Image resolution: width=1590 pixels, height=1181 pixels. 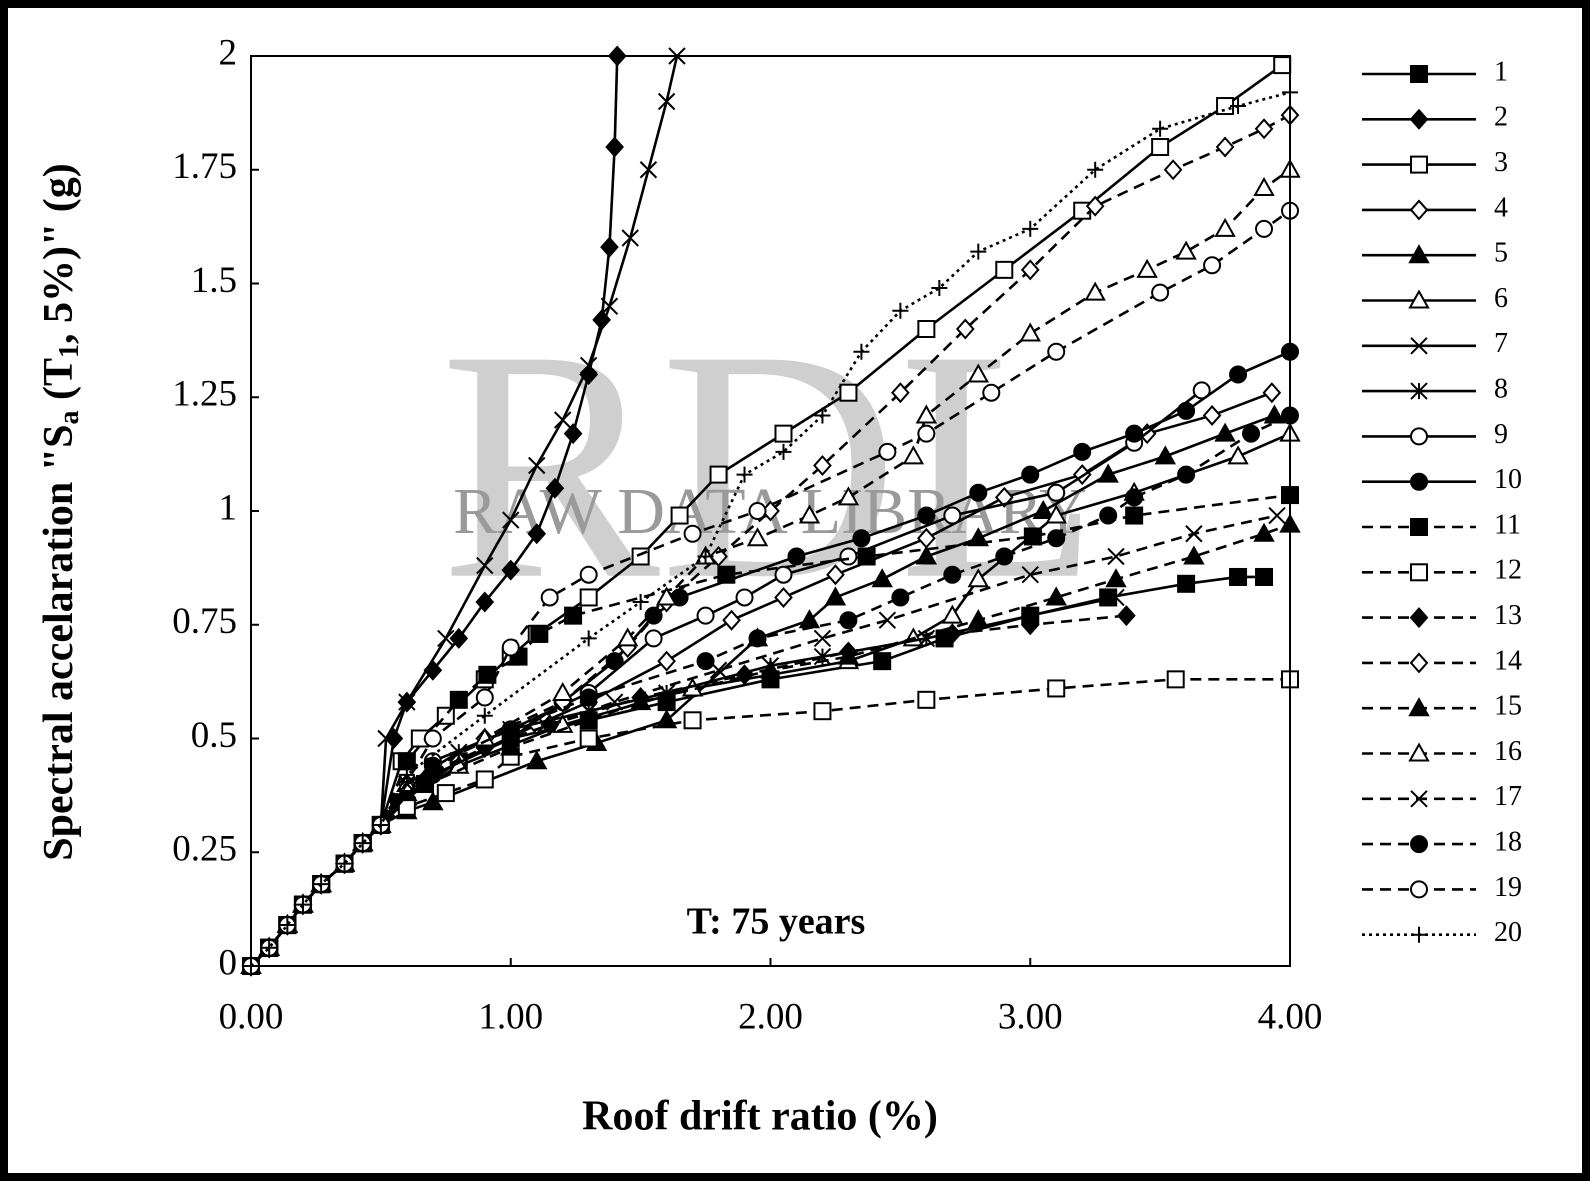 I want to click on legend-label: 10, so click(x=1508, y=479).